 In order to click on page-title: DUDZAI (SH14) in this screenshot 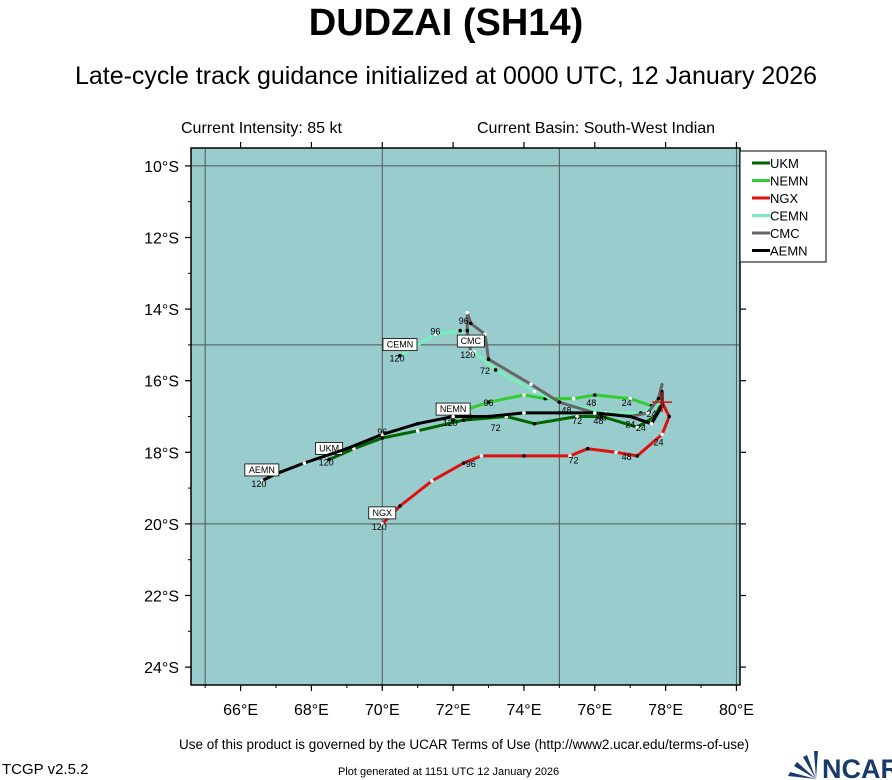, I will do `click(446, 23)`.